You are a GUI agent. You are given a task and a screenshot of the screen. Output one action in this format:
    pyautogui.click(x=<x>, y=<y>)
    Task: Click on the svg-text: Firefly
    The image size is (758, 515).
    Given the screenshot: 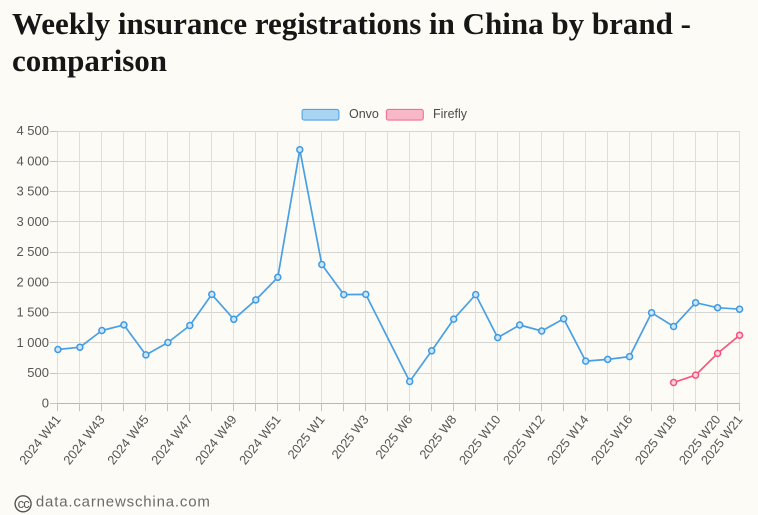 What is the action you would take?
    pyautogui.click(x=450, y=114)
    